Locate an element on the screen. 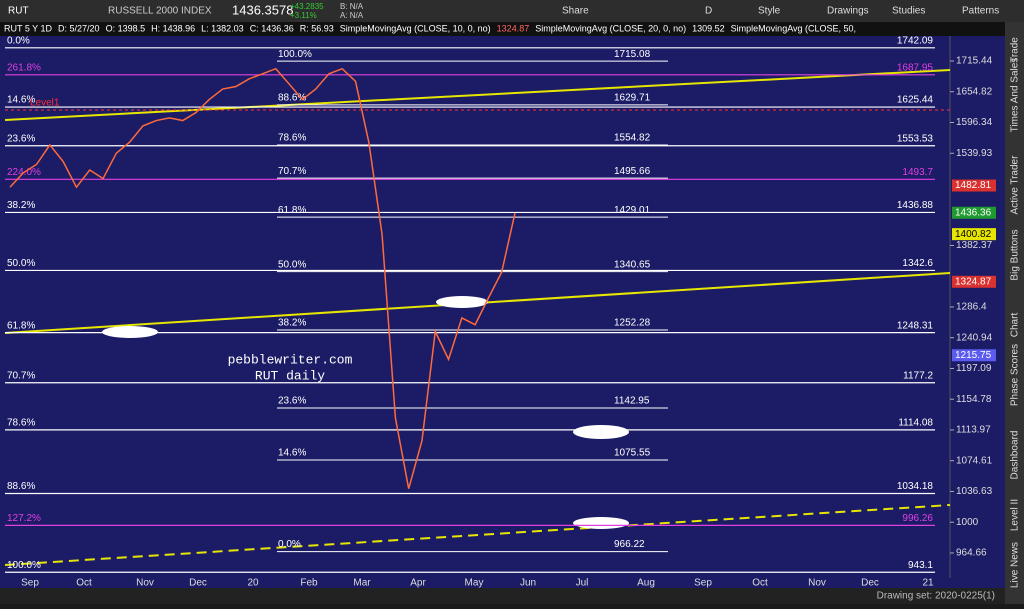 Image resolution: width=1024 pixels, height=609 pixels. side-tab: Phase Scores is located at coordinates (1015, 375).